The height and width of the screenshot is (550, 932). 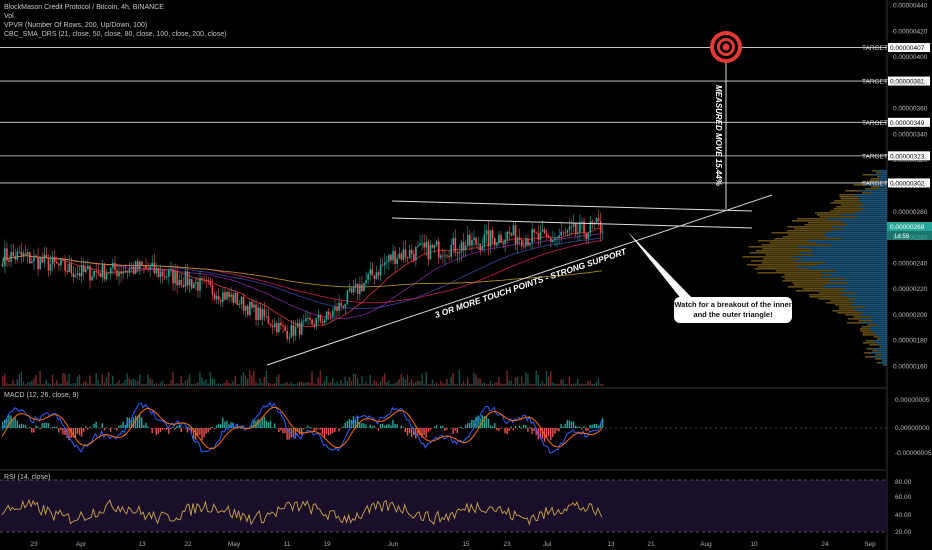 What do you see at coordinates (903, 515) in the screenshot?
I see `rsi-tick-label: 40.00` at bounding box center [903, 515].